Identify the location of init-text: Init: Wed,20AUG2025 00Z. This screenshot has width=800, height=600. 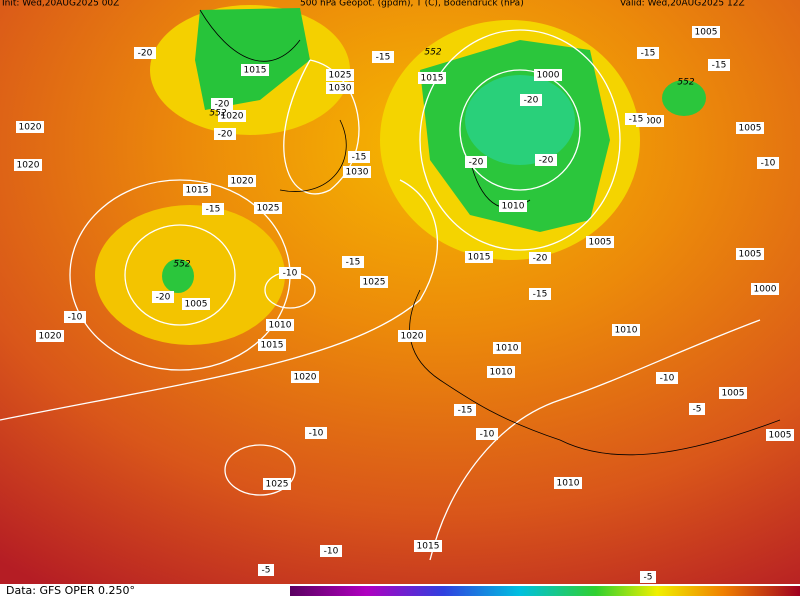
(60, 4).